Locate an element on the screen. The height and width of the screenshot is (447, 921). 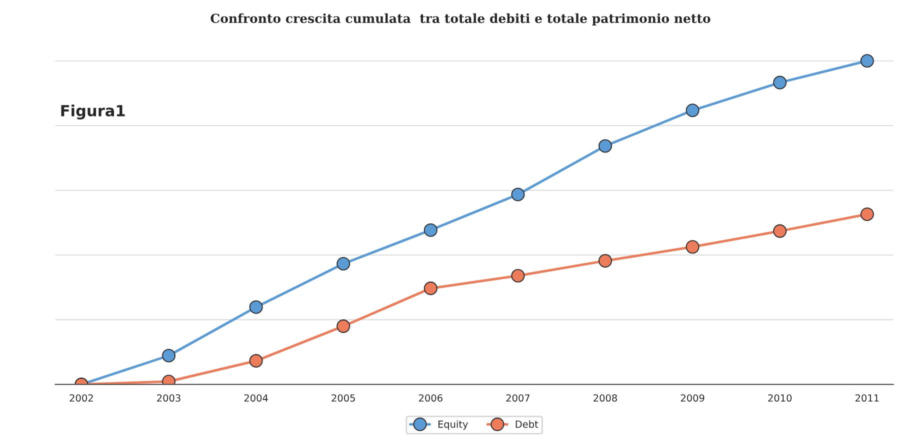
x-tick-label: 2010 is located at coordinates (780, 398).